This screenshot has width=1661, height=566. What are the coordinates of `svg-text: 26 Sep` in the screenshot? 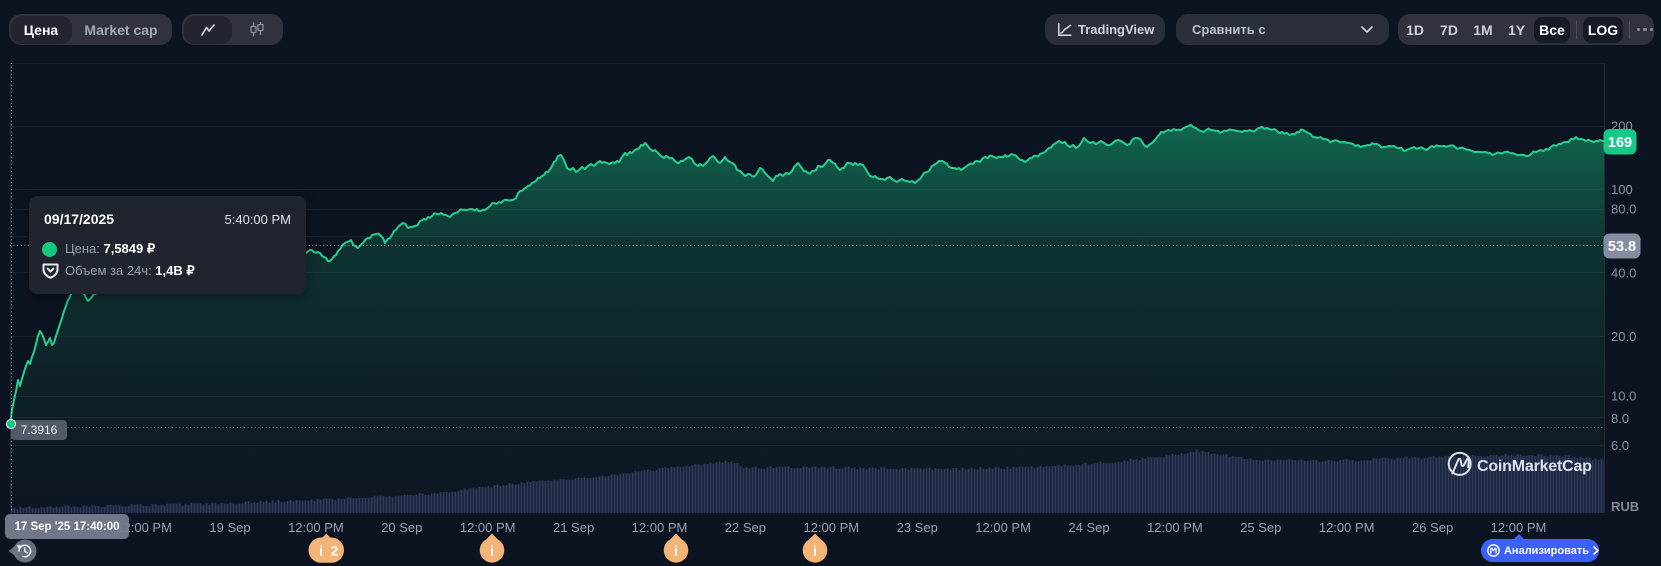 It's located at (1432, 527).